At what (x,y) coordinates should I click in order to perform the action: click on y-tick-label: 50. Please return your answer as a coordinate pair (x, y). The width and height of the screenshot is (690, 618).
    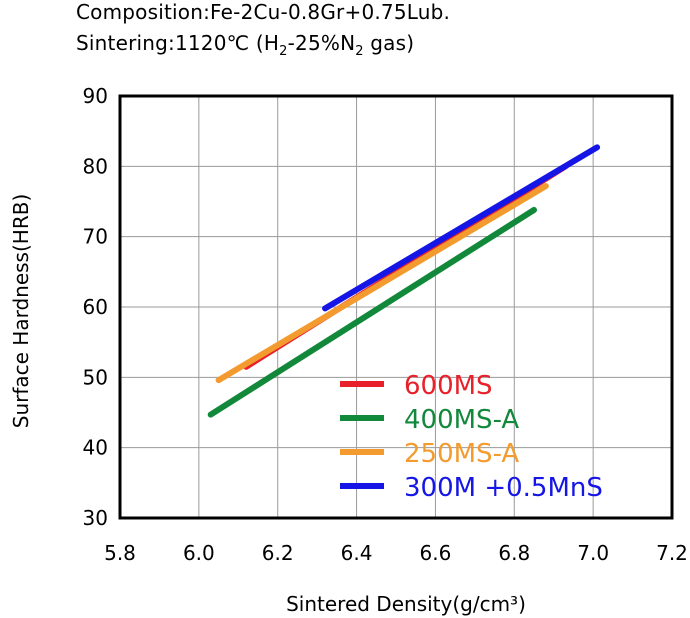
    Looking at the image, I should click on (95, 377).